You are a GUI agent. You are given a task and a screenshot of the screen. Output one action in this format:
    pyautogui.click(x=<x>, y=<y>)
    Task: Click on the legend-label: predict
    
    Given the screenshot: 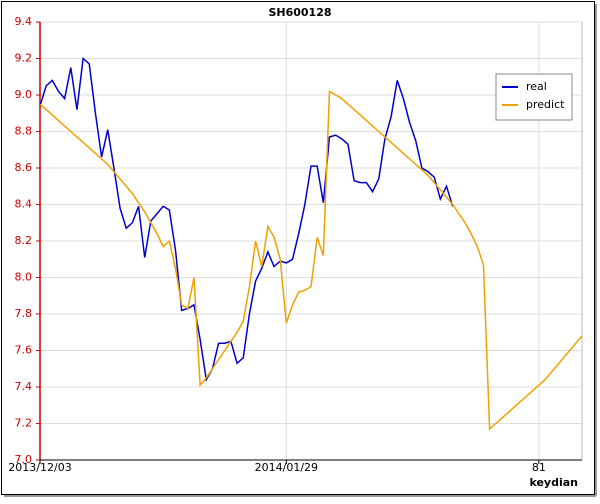 What is the action you would take?
    pyautogui.click(x=545, y=104)
    